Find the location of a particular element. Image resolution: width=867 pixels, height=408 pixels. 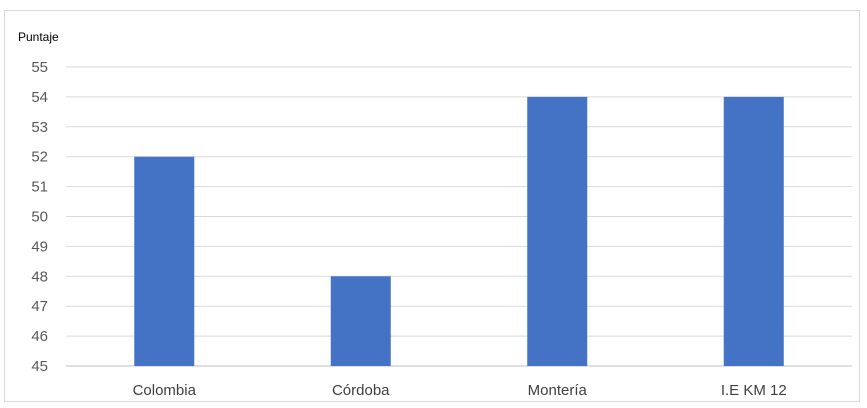

x-tick-label-2: Montería is located at coordinates (558, 390).